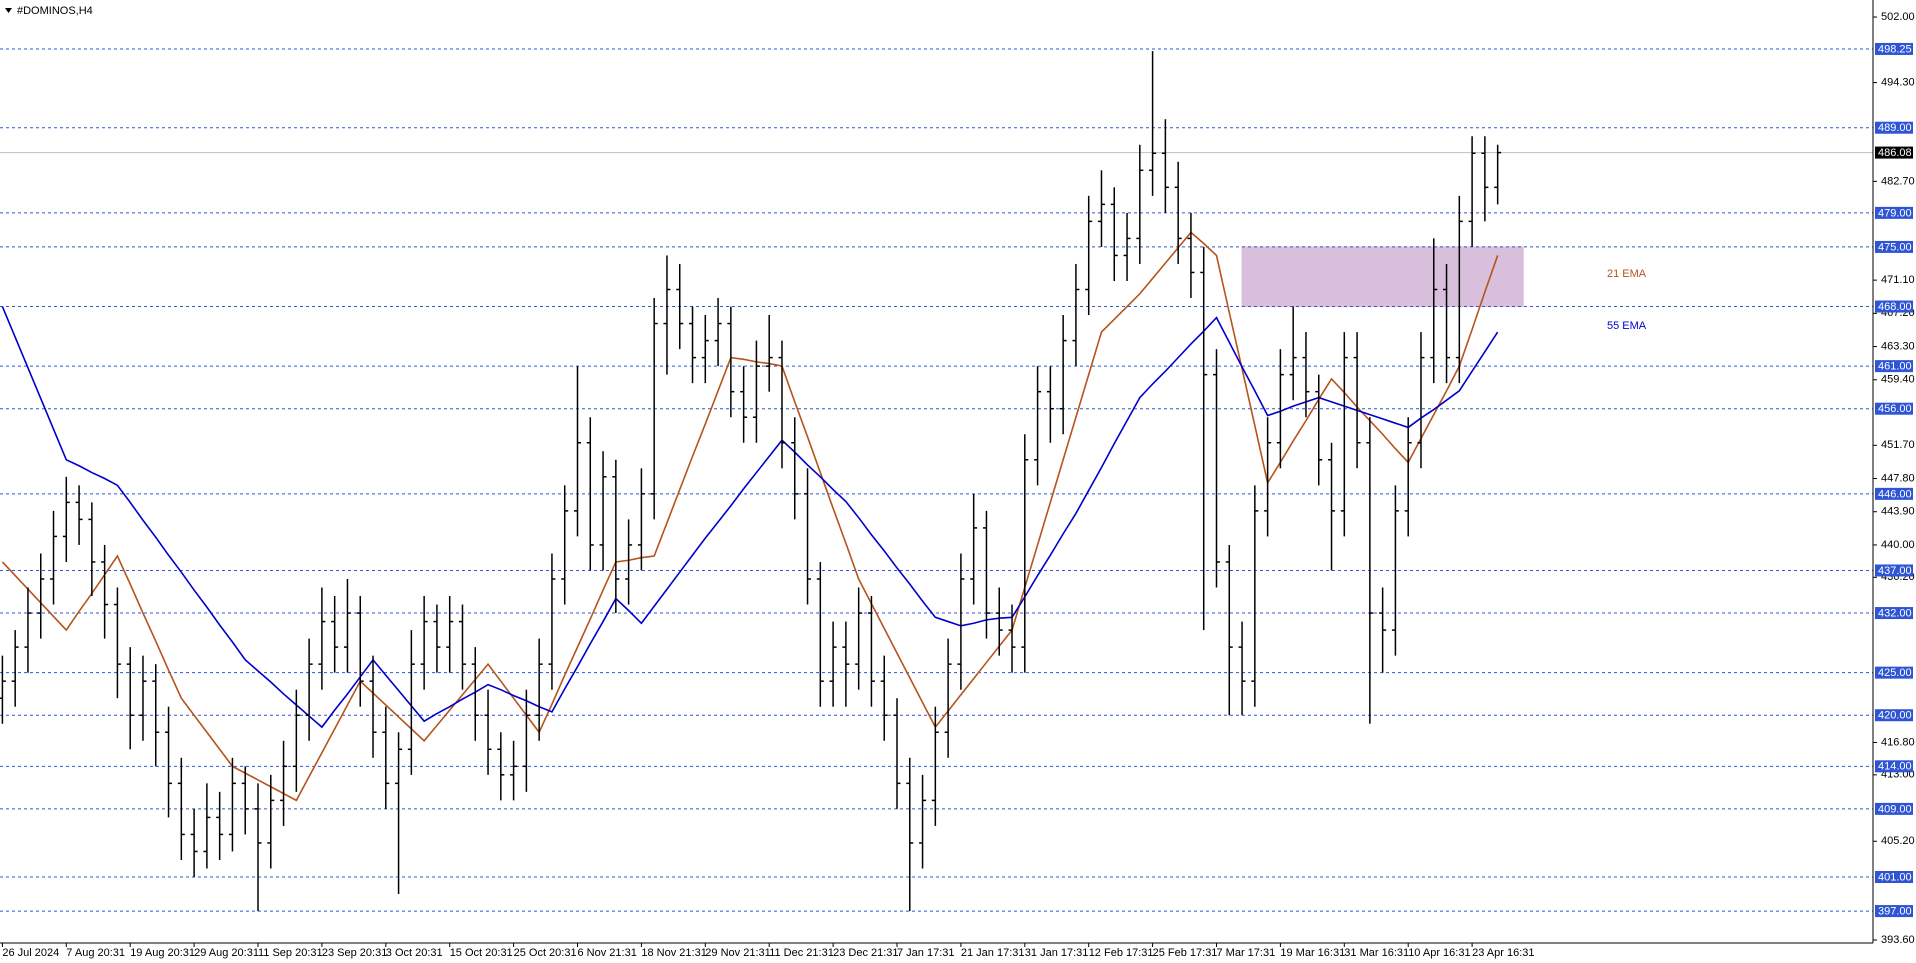 This screenshot has height=963, width=1916. Describe the element at coordinates (1898, 841) in the screenshot. I see `y-tick-label: 405.20` at that location.